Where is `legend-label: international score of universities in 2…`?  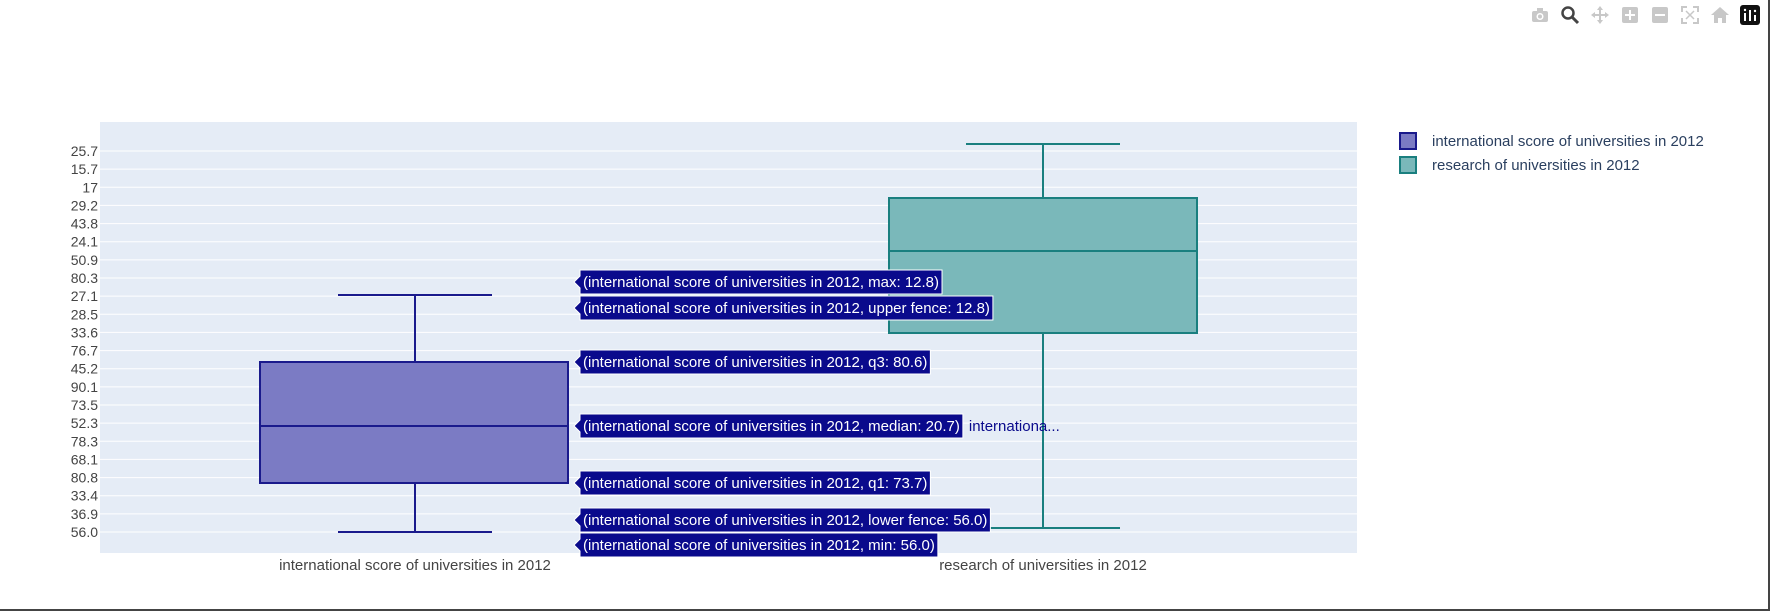
legend-label: international score of universities in 2… is located at coordinates (1568, 141).